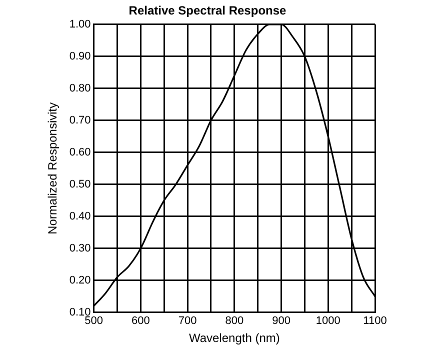 This screenshot has width=425, height=348. What do you see at coordinates (80, 24) in the screenshot?
I see `y-tick-label: 1.00` at bounding box center [80, 24].